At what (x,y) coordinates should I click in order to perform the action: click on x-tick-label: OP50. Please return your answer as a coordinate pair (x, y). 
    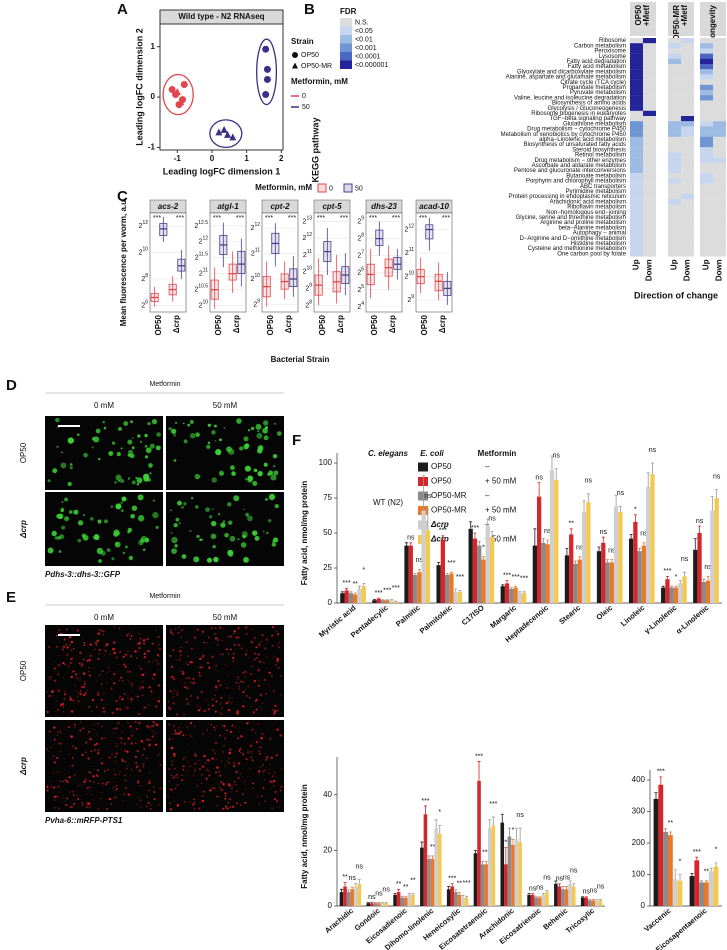
    Looking at the image, I should click on (322, 324).